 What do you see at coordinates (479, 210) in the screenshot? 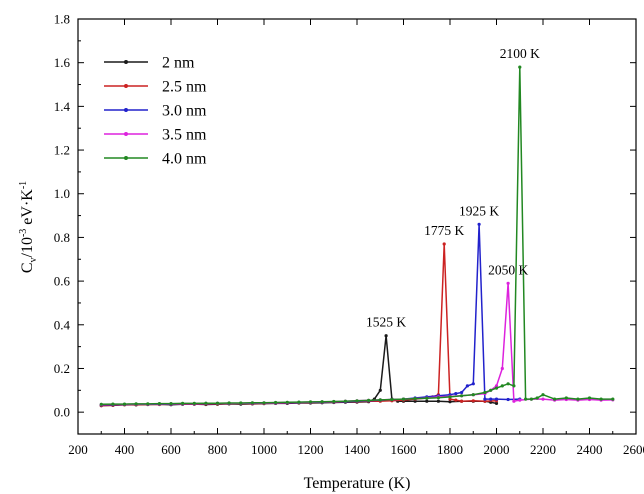
I see `peak-annotation: 1925 K` at bounding box center [479, 210].